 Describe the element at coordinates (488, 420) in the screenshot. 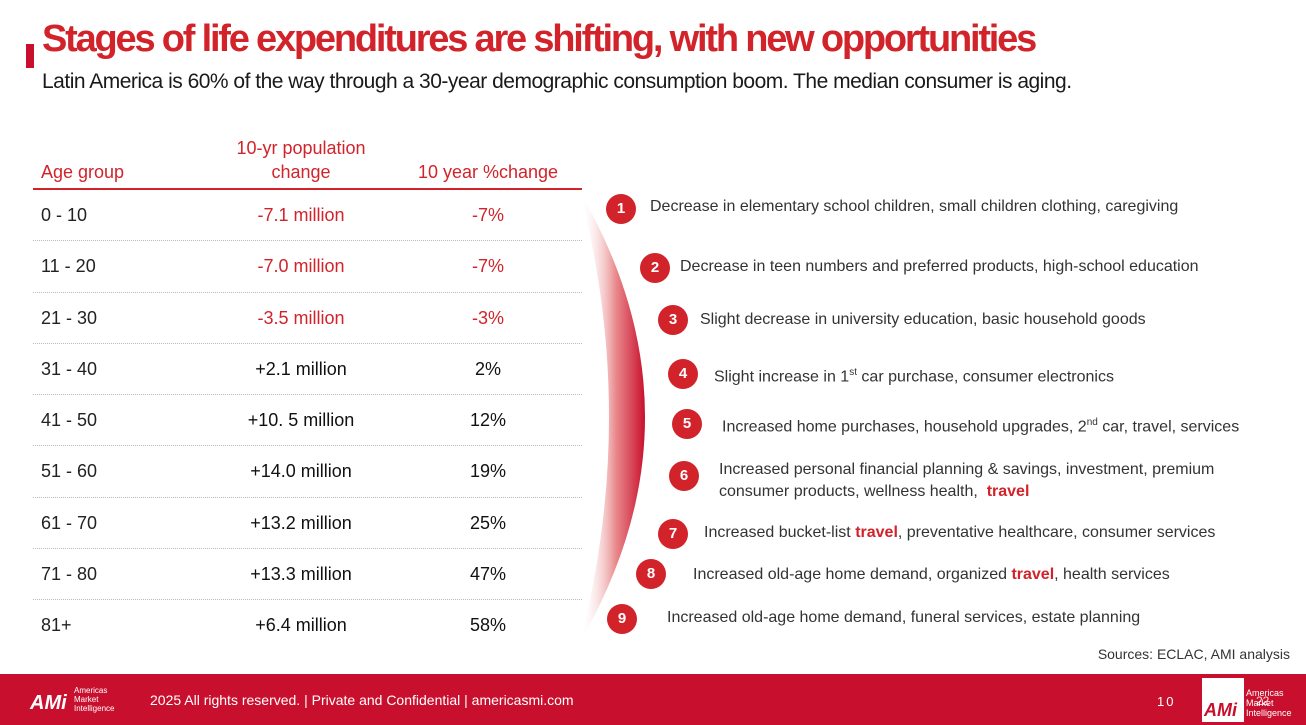

I see `percent-cell: 12%` at that location.